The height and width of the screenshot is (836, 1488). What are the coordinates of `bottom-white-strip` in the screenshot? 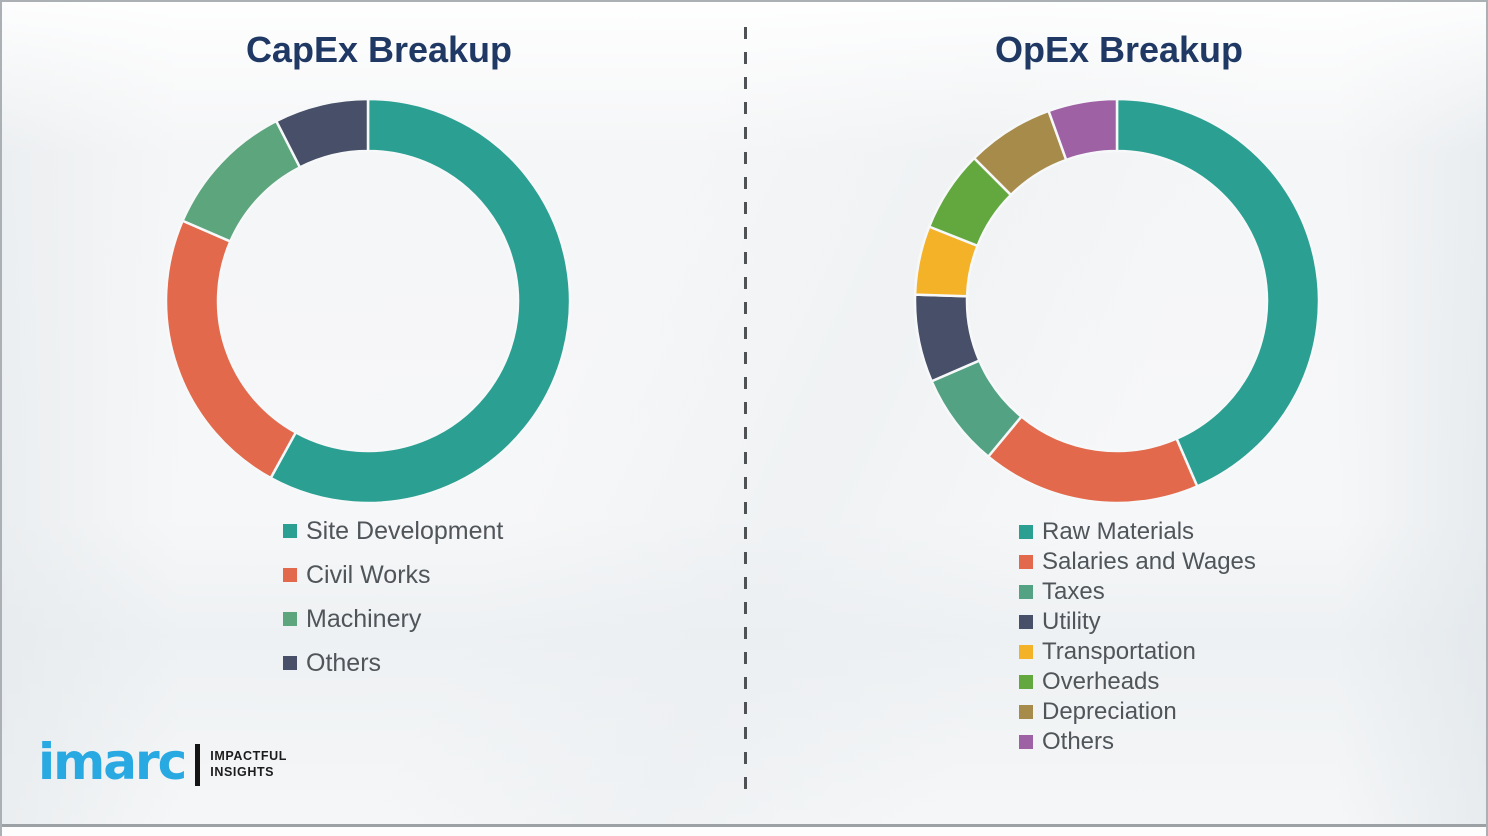 It's located at (744, 831).